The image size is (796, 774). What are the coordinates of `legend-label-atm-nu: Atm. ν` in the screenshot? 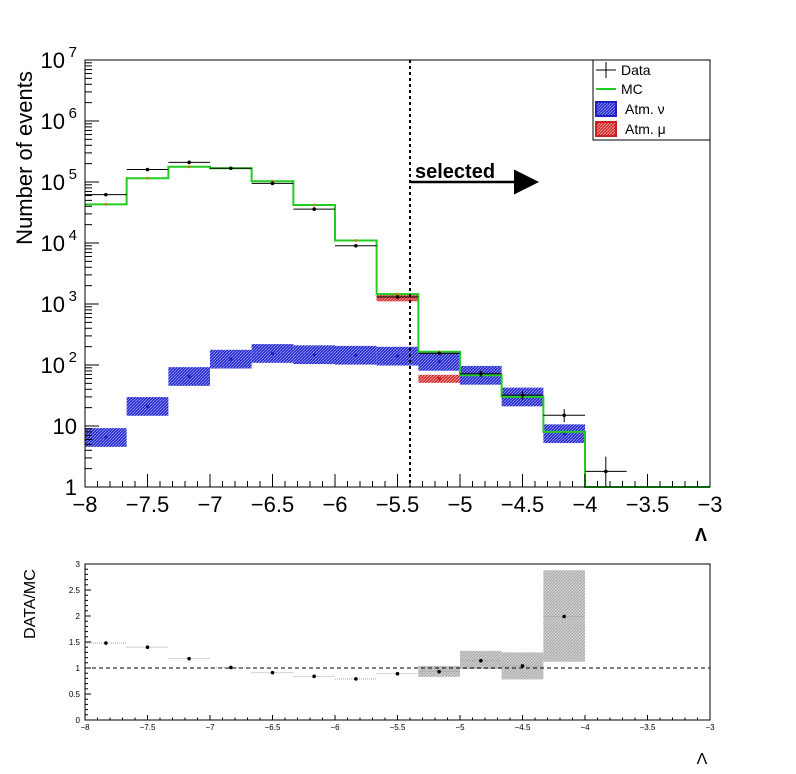 It's located at (645, 109).